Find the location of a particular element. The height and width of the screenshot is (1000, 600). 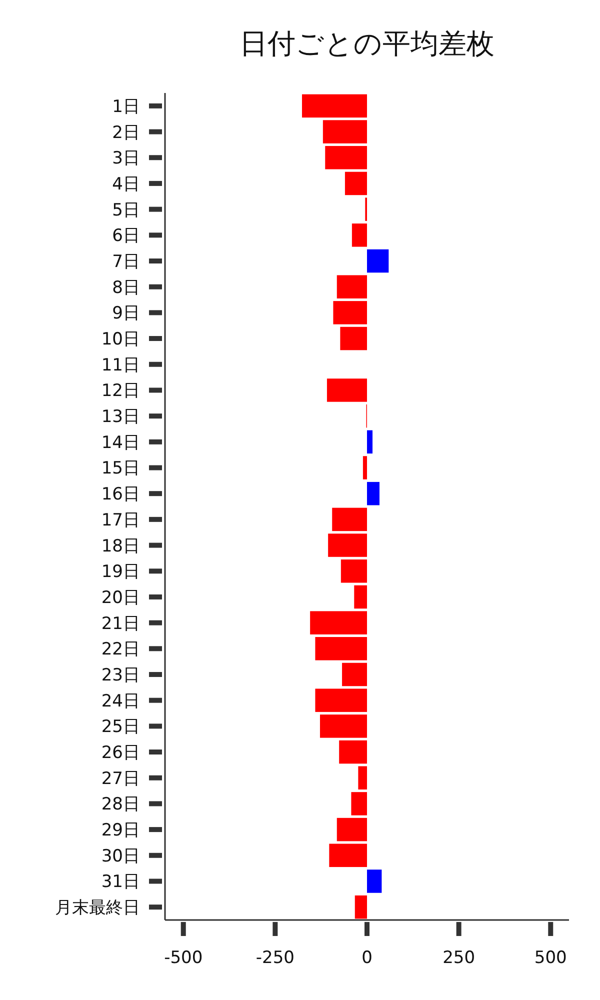

y-tick-label: 8日 is located at coordinates (126, 288).